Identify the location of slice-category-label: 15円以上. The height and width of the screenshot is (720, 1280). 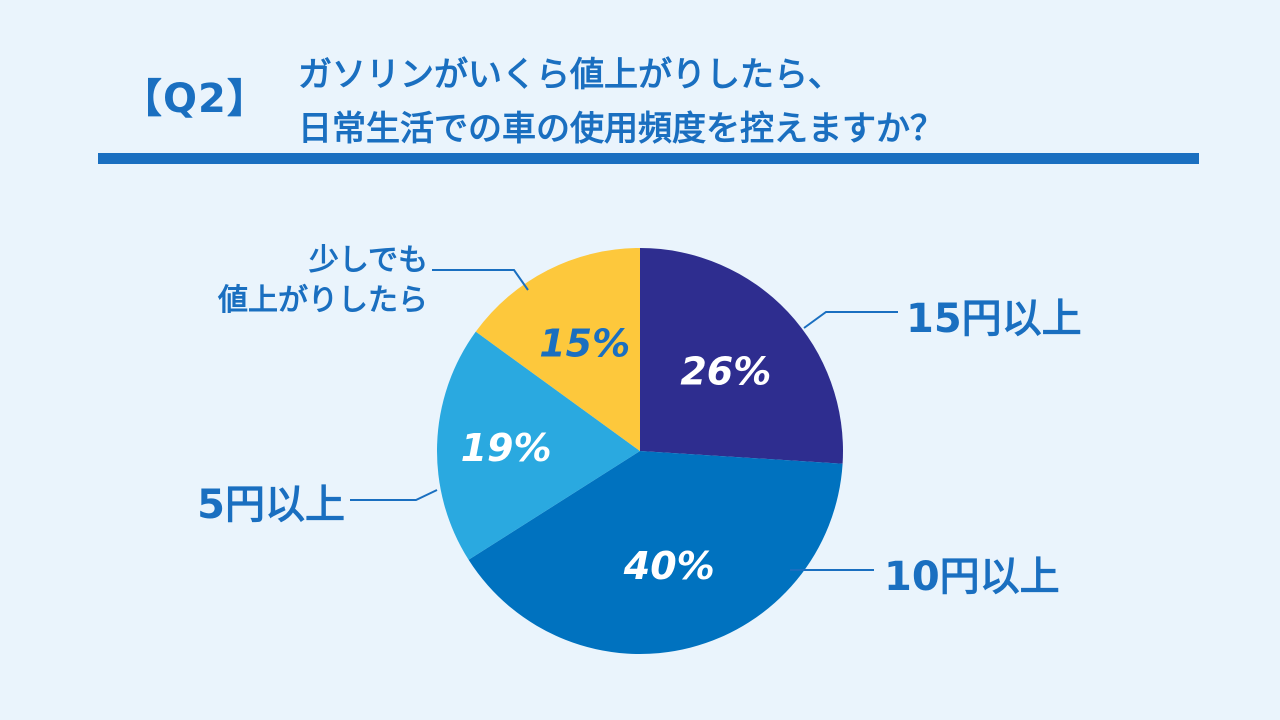
(994, 319).